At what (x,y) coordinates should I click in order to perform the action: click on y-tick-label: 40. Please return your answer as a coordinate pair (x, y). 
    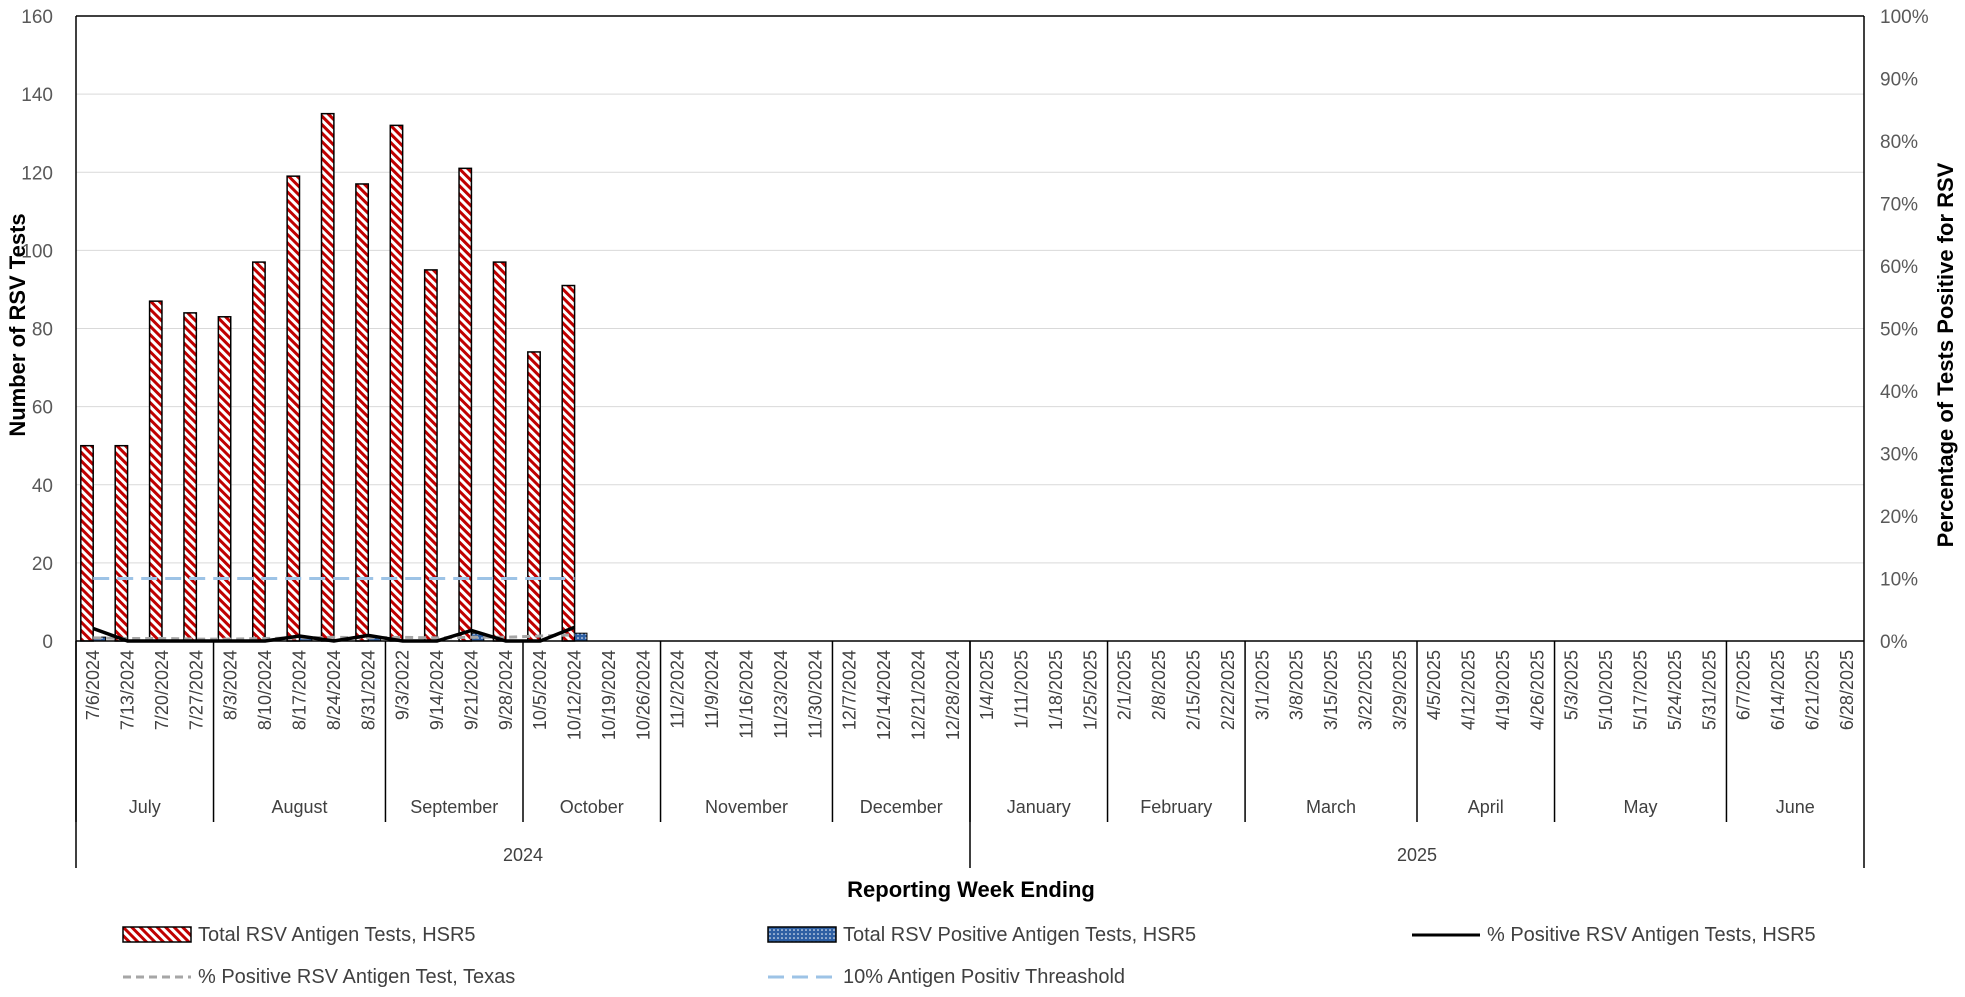
    Looking at the image, I should click on (42, 486).